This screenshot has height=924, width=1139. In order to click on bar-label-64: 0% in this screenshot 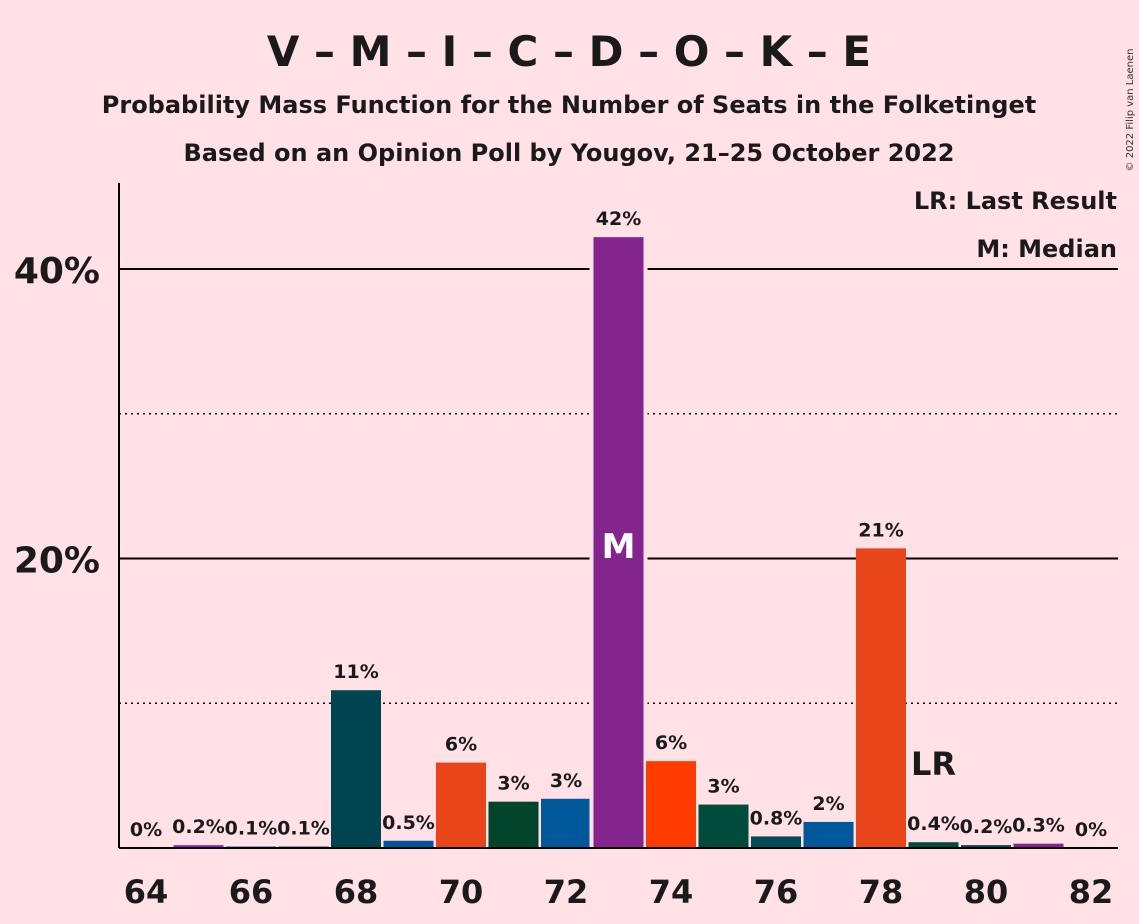, I will do `click(146, 830)`.